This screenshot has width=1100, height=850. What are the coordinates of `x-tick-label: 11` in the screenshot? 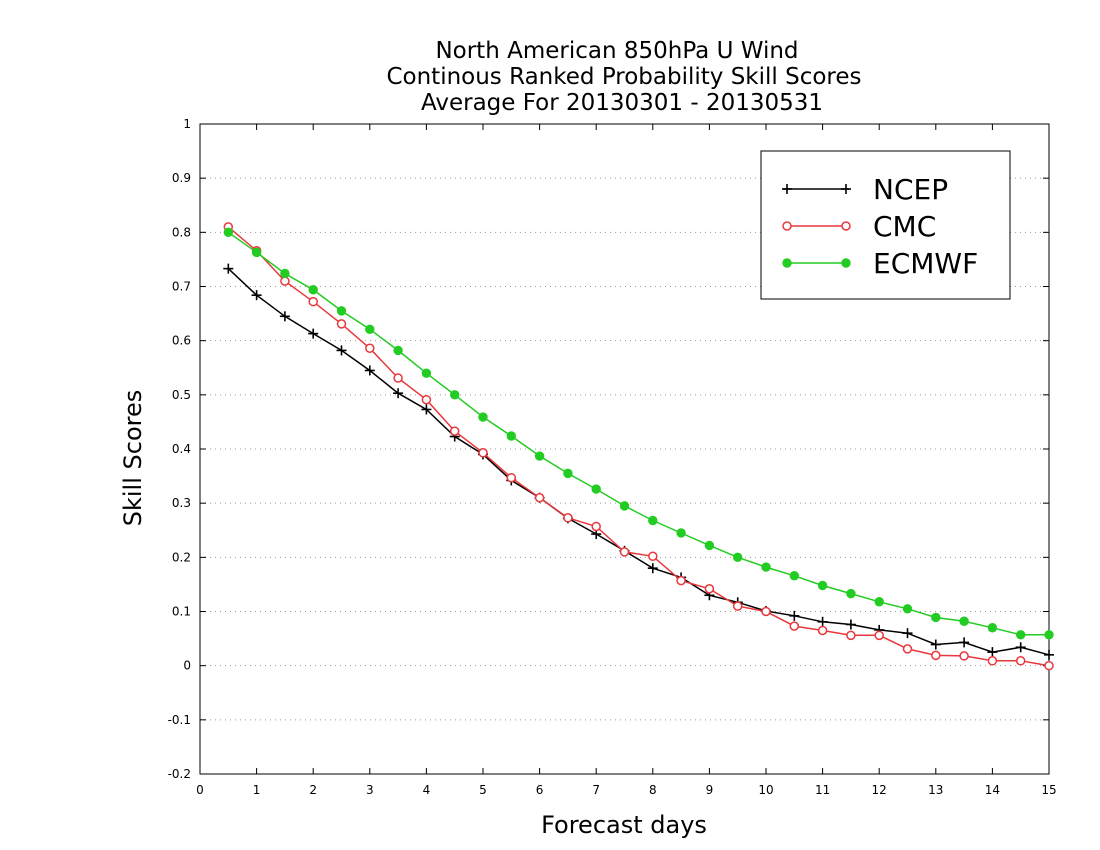 It's located at (822, 790).